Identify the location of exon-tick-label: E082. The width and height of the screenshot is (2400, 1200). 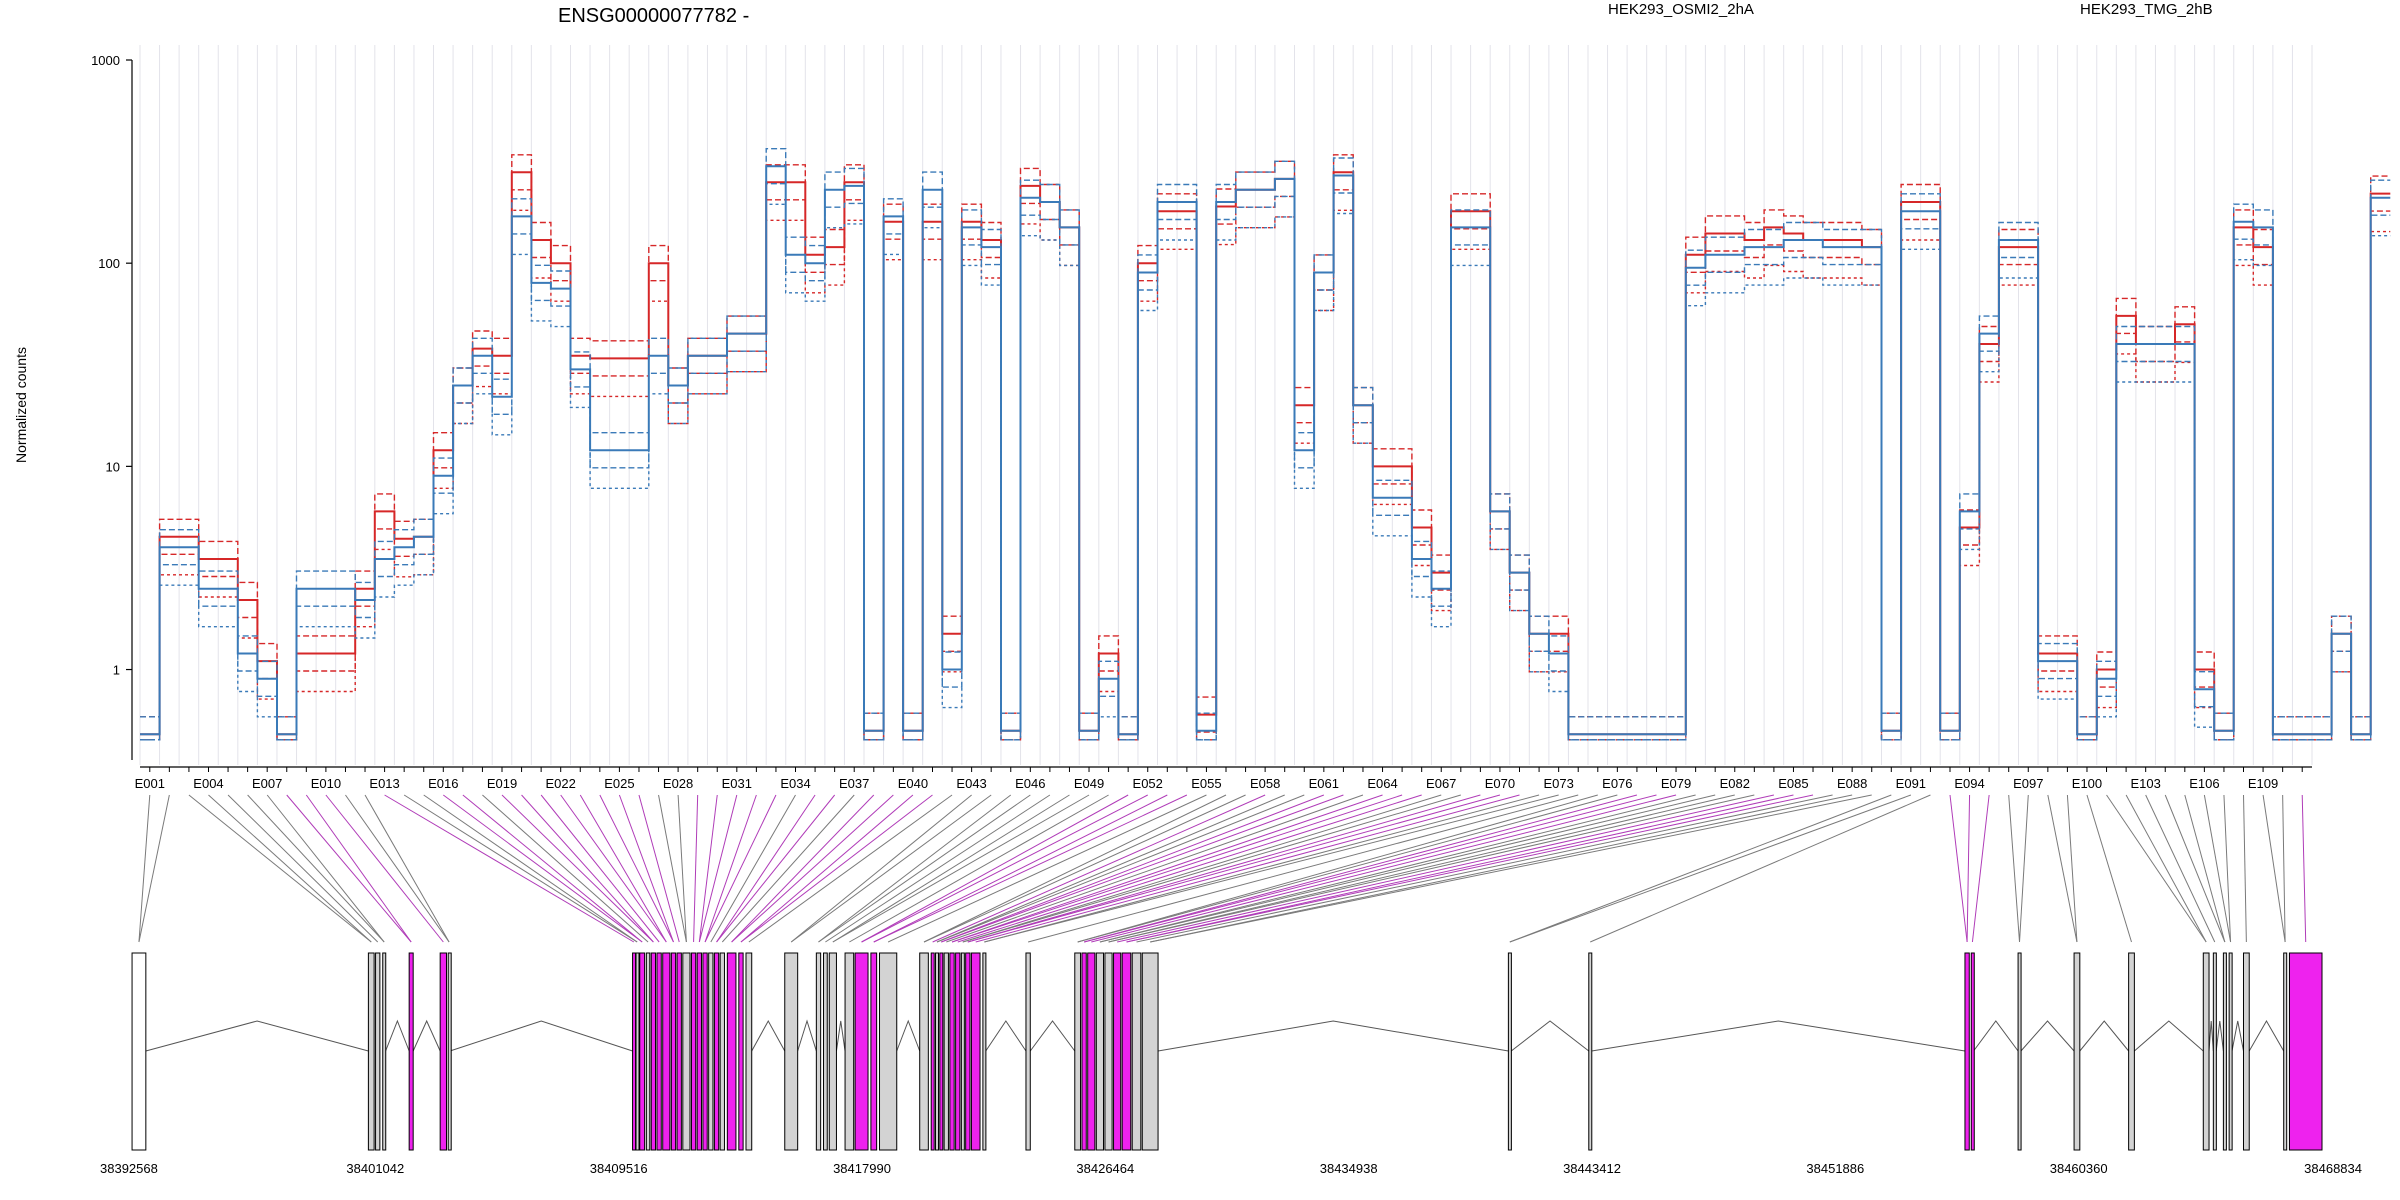
(1735, 783).